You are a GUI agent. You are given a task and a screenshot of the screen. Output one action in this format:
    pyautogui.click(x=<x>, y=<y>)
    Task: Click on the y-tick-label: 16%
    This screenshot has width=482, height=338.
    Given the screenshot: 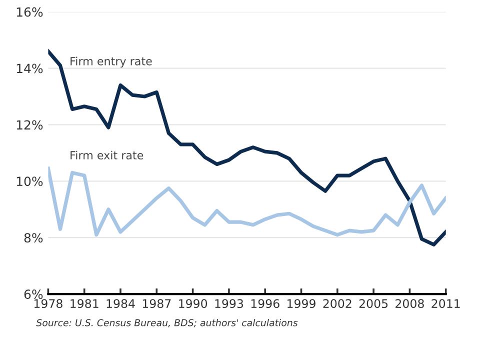 What is the action you would take?
    pyautogui.click(x=29, y=12)
    